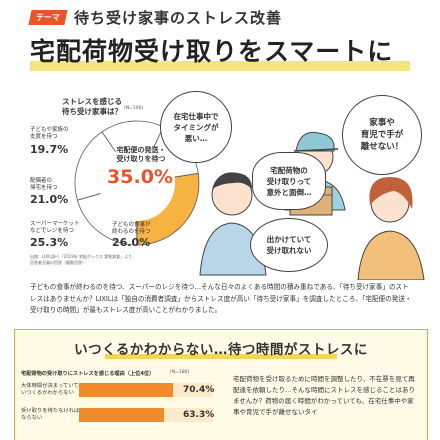  Describe the element at coordinates (134, 108) in the screenshot. I see `chart-sample-size: (N=100)` at that location.